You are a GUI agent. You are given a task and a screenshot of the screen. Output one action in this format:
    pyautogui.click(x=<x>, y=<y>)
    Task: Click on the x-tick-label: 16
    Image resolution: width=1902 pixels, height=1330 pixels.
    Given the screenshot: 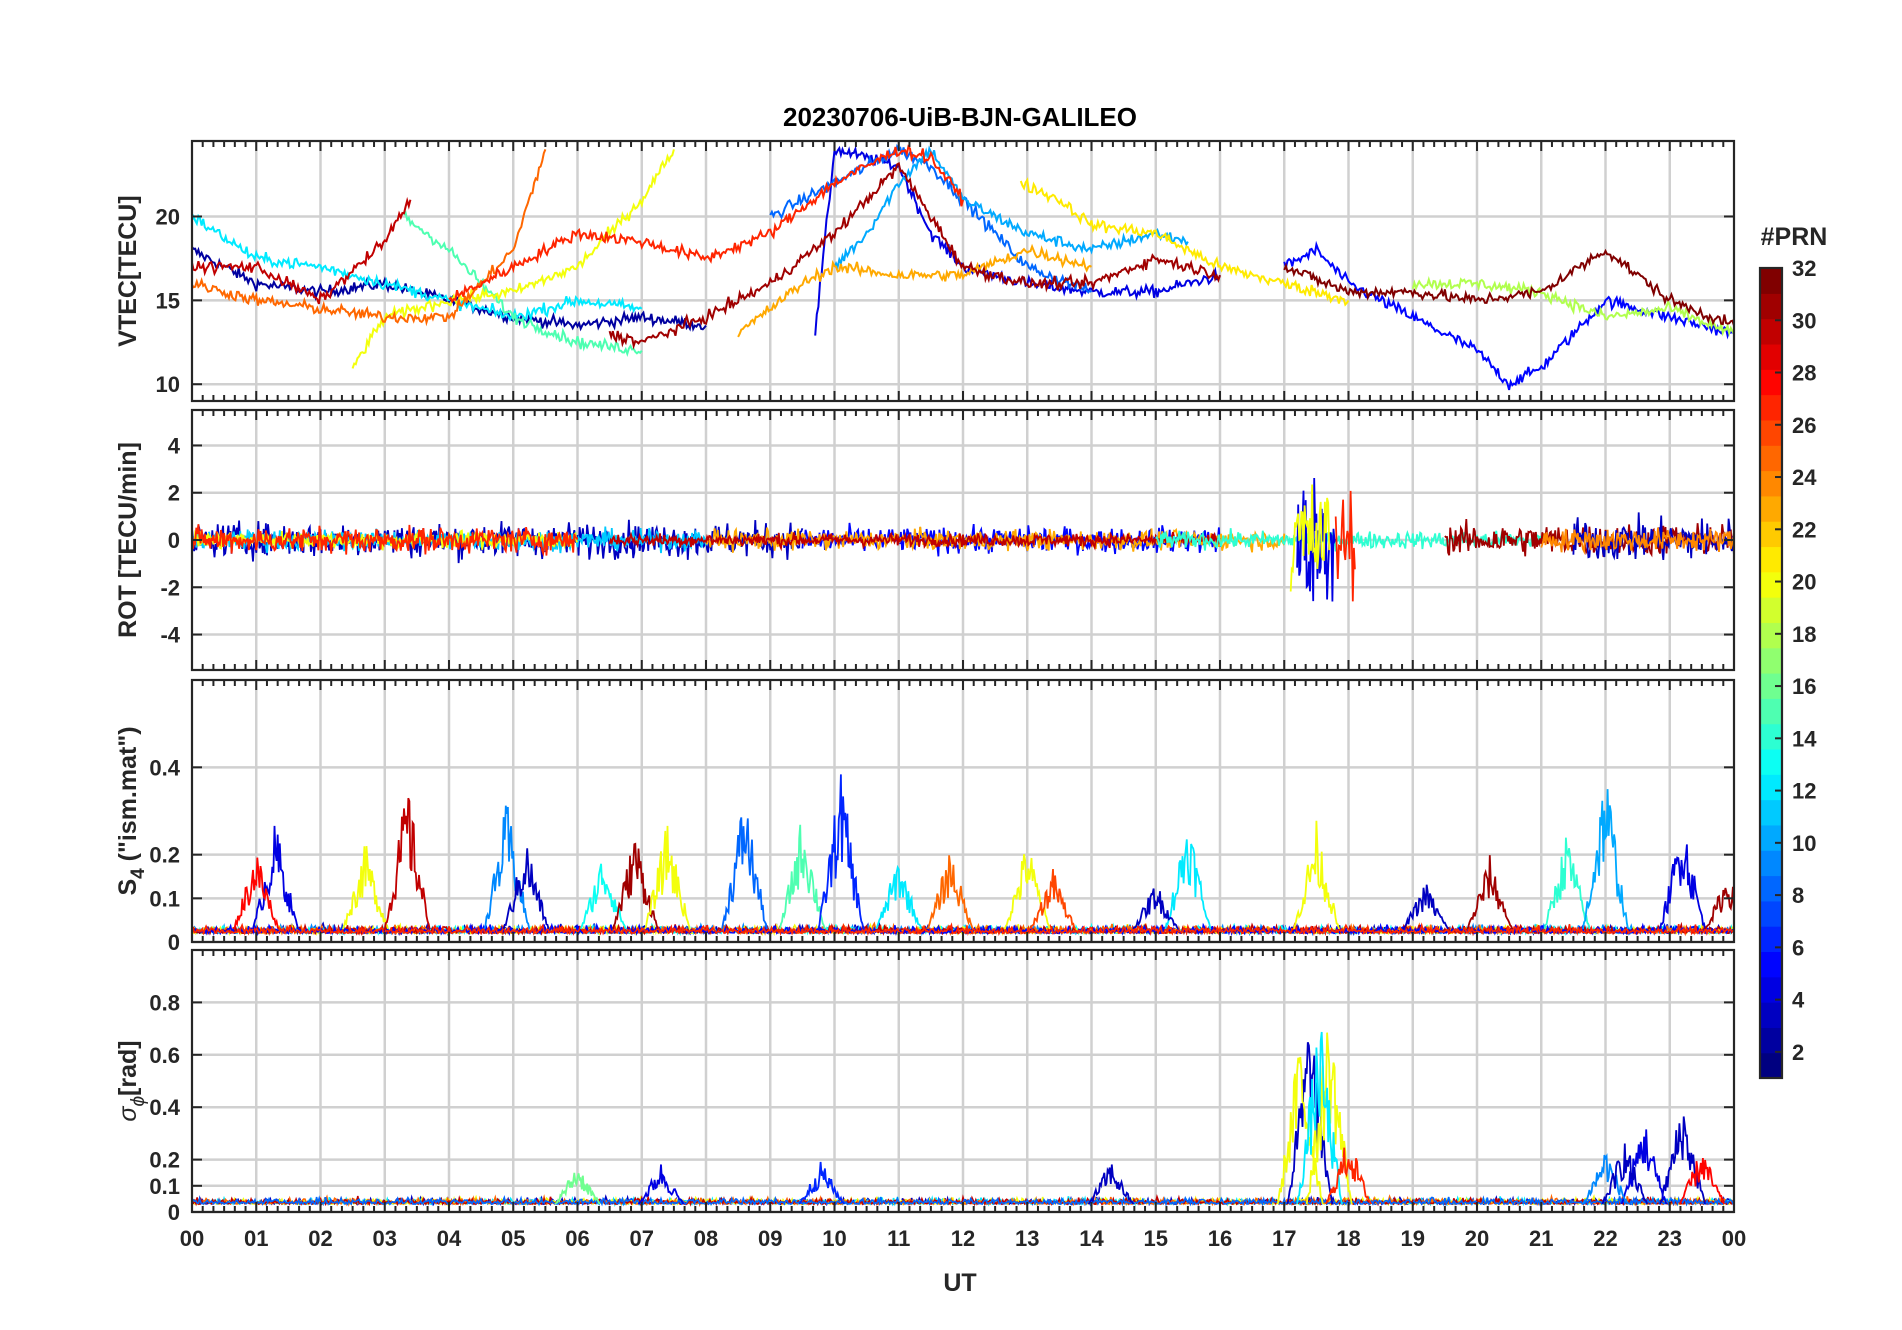 What is the action you would take?
    pyautogui.click(x=1220, y=1238)
    